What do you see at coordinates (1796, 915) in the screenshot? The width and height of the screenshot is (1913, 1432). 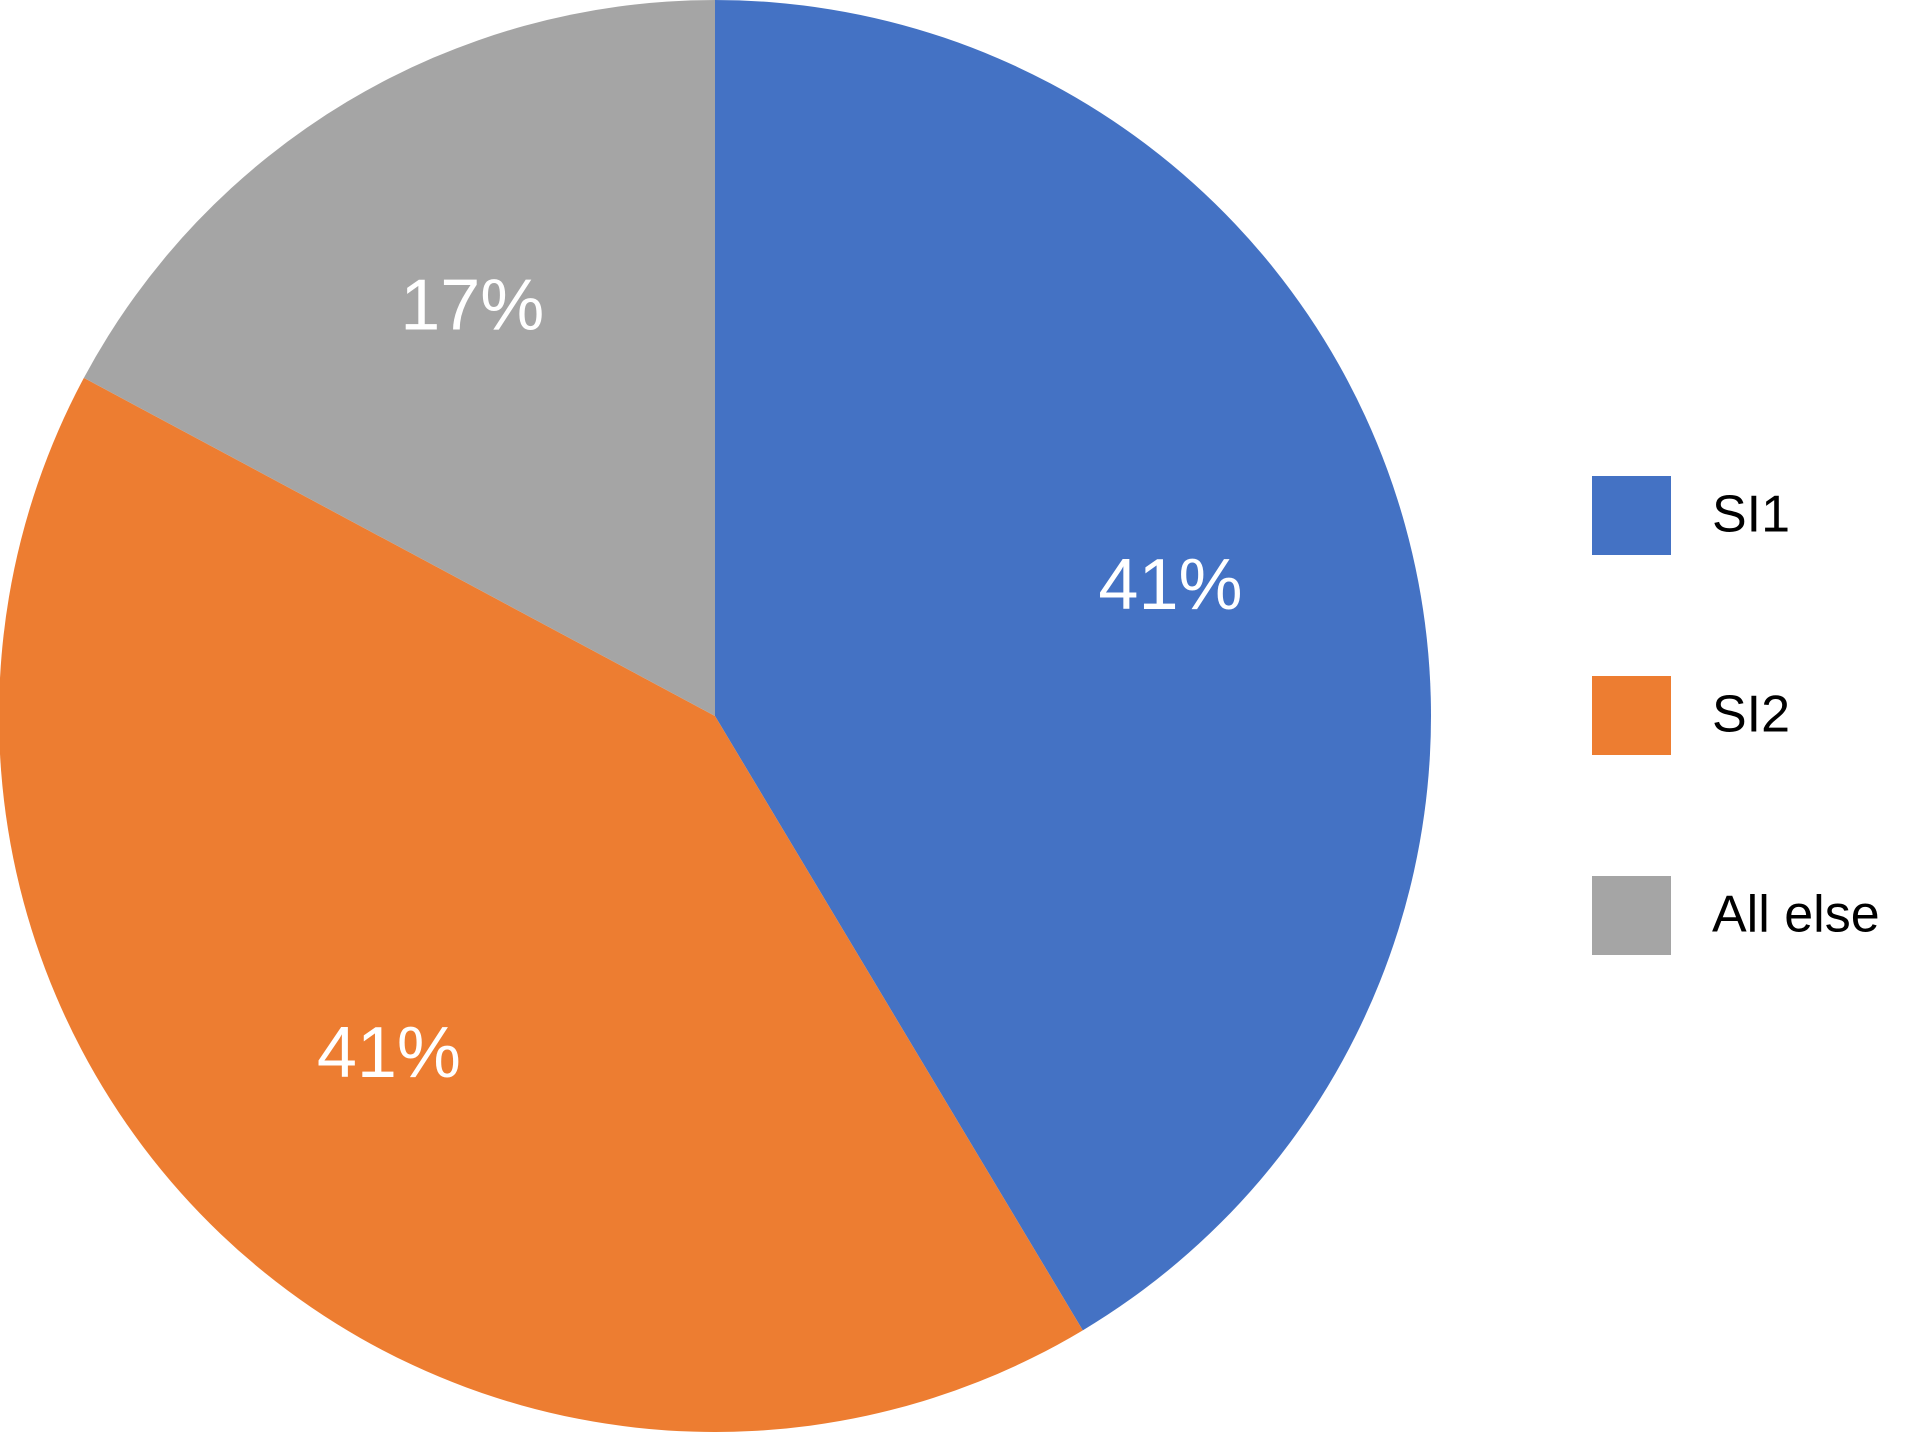 I see `legend-label: All else` at bounding box center [1796, 915].